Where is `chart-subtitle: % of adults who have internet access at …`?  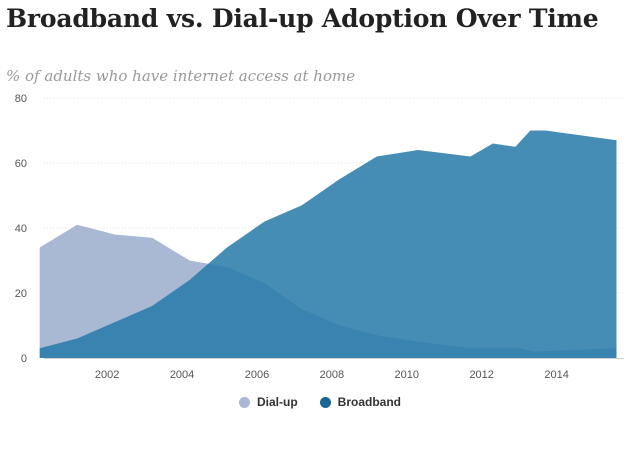 chart-subtitle: % of adults who have internet access at … is located at coordinates (181, 76).